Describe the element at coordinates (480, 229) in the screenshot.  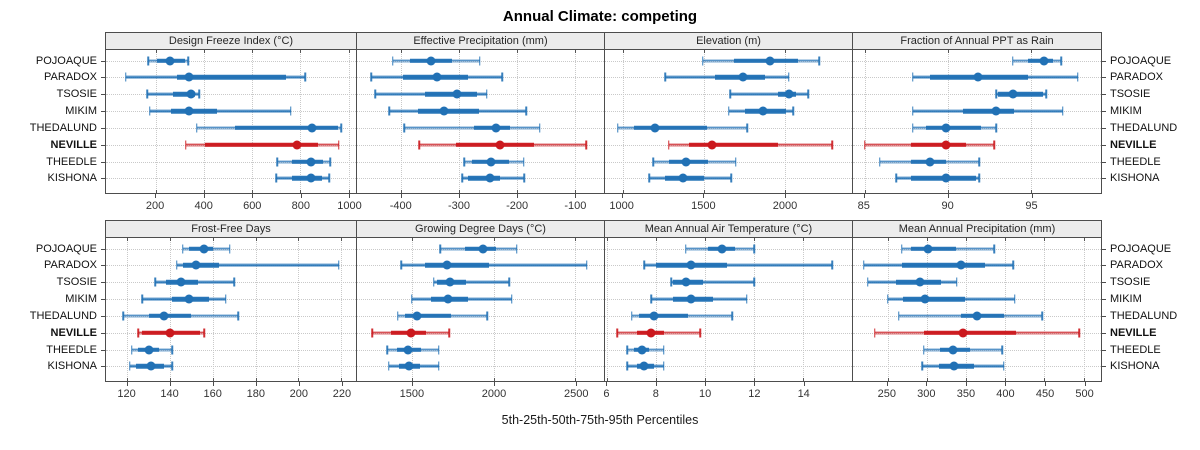
I see `panel-header: Growing Degree Days (°C)` at that location.